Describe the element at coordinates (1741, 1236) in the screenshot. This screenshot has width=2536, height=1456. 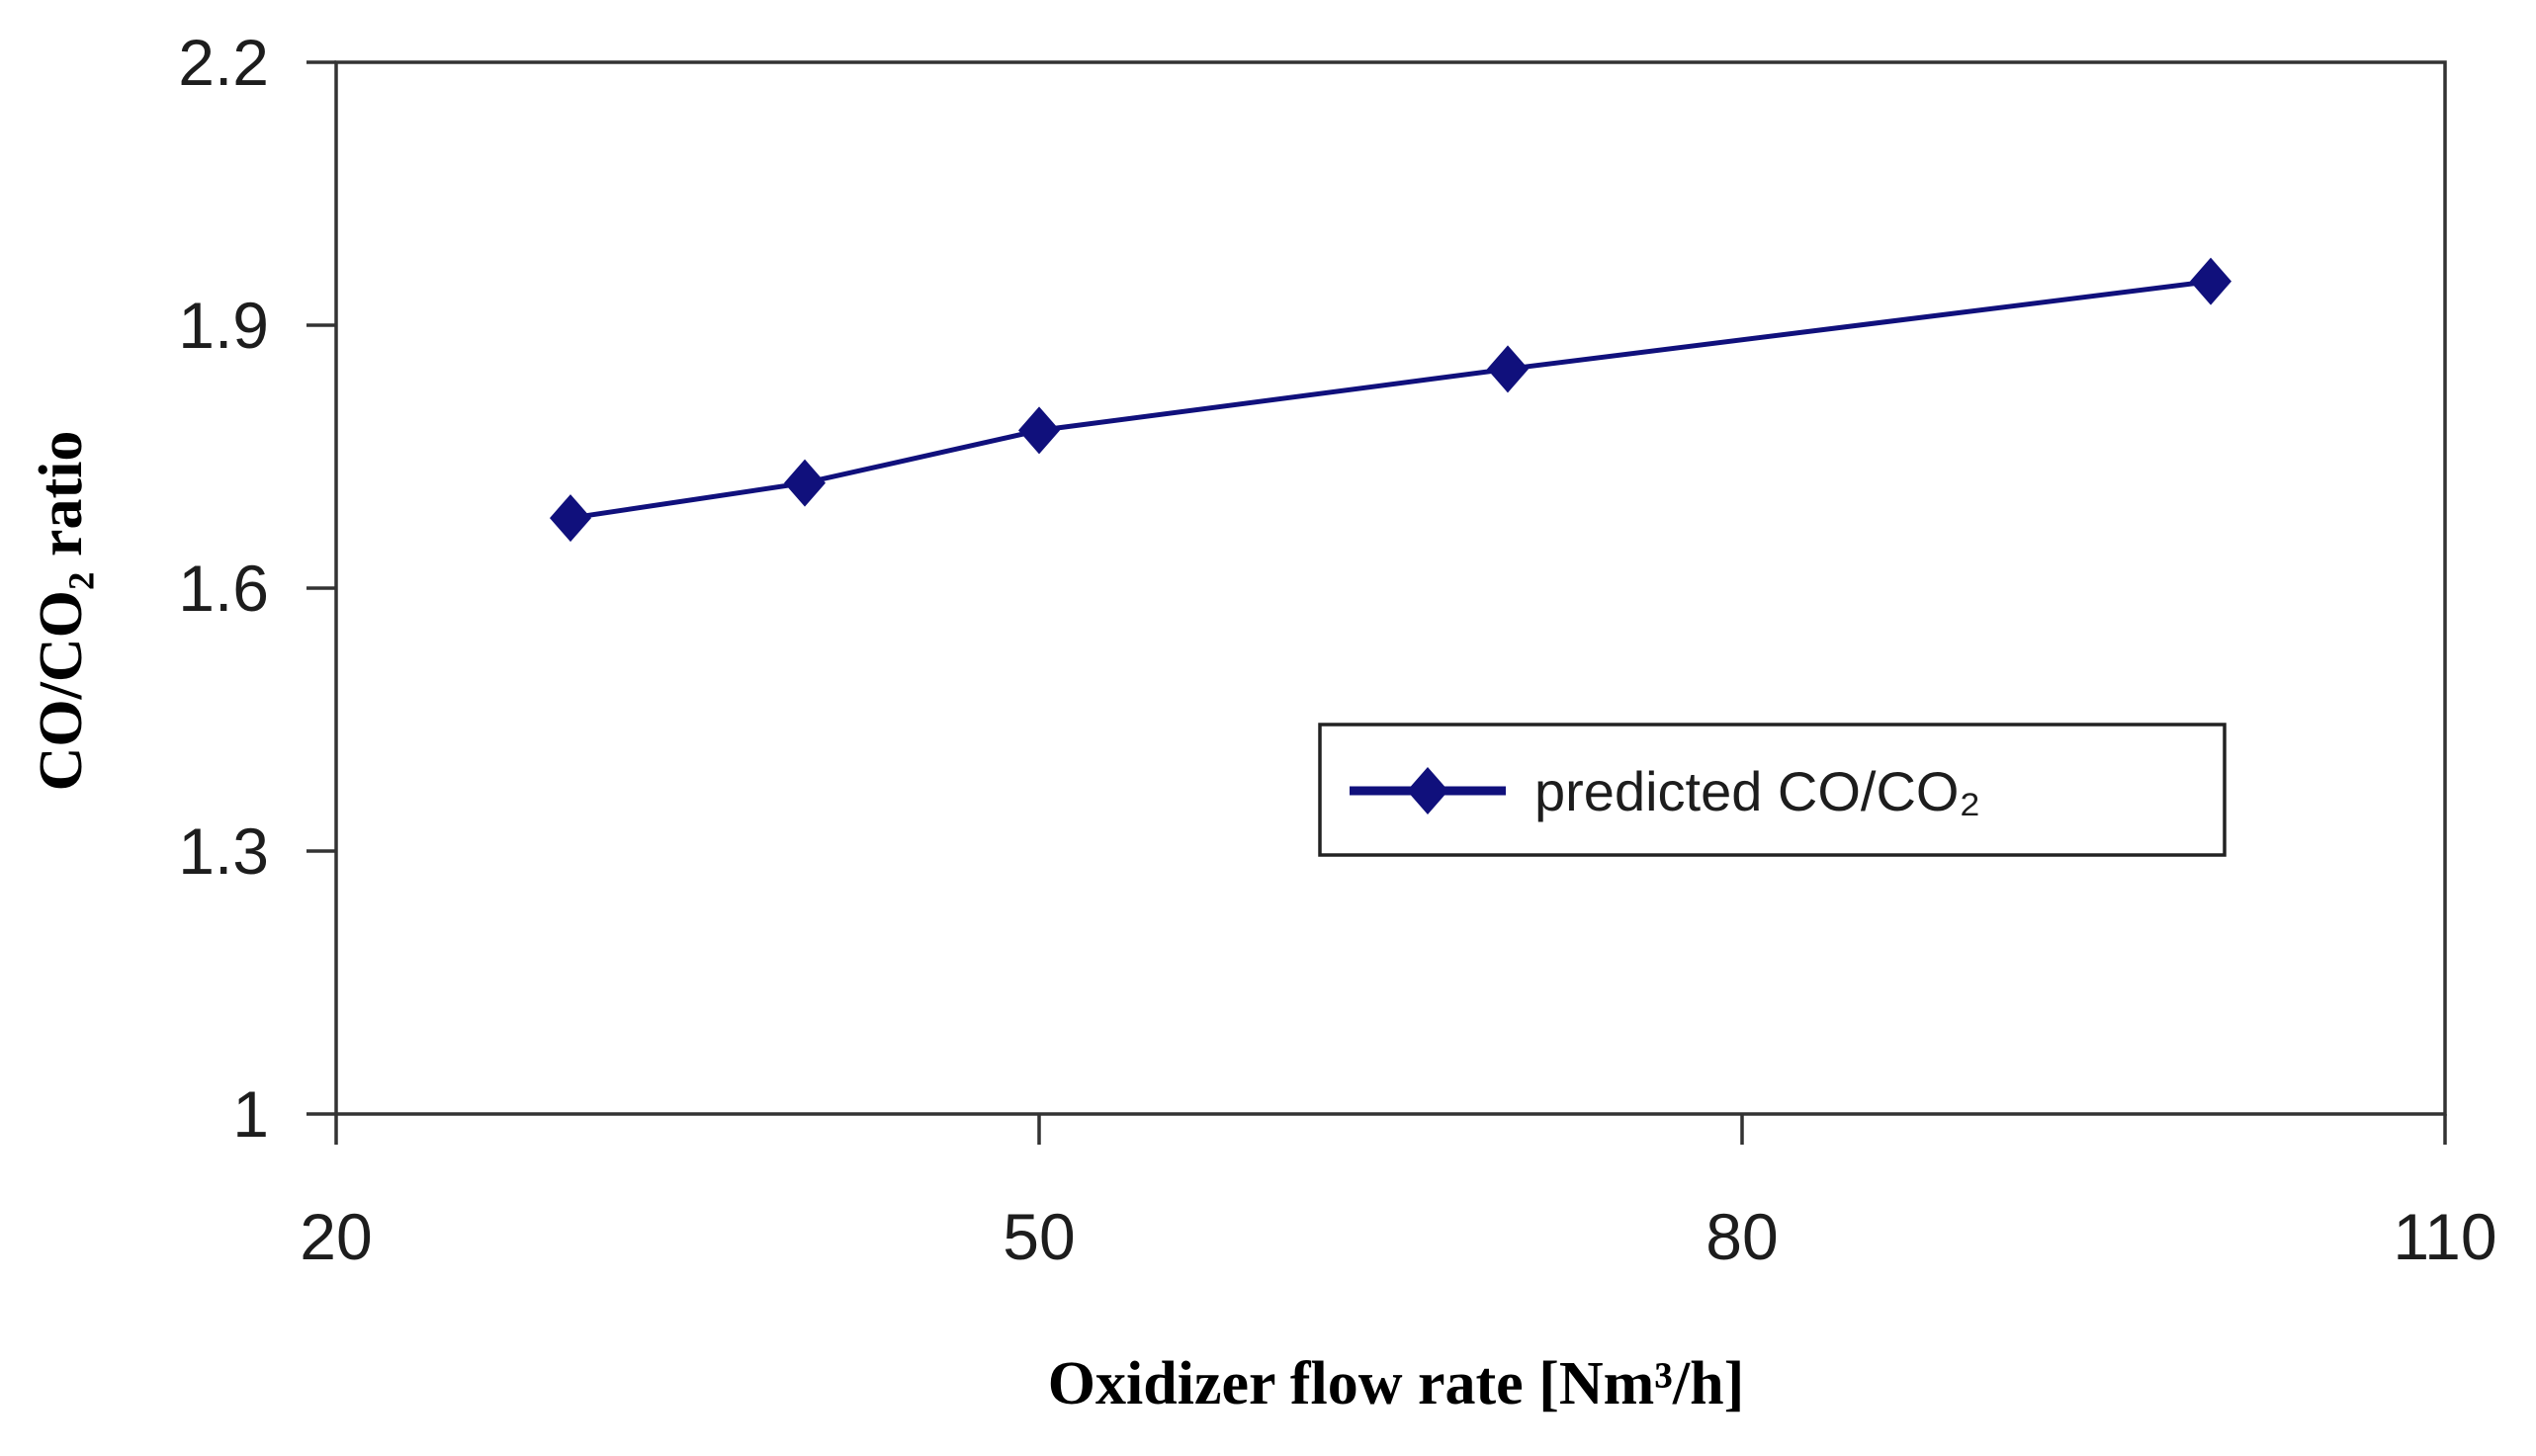
I see `x-tick-label: 80` at that location.